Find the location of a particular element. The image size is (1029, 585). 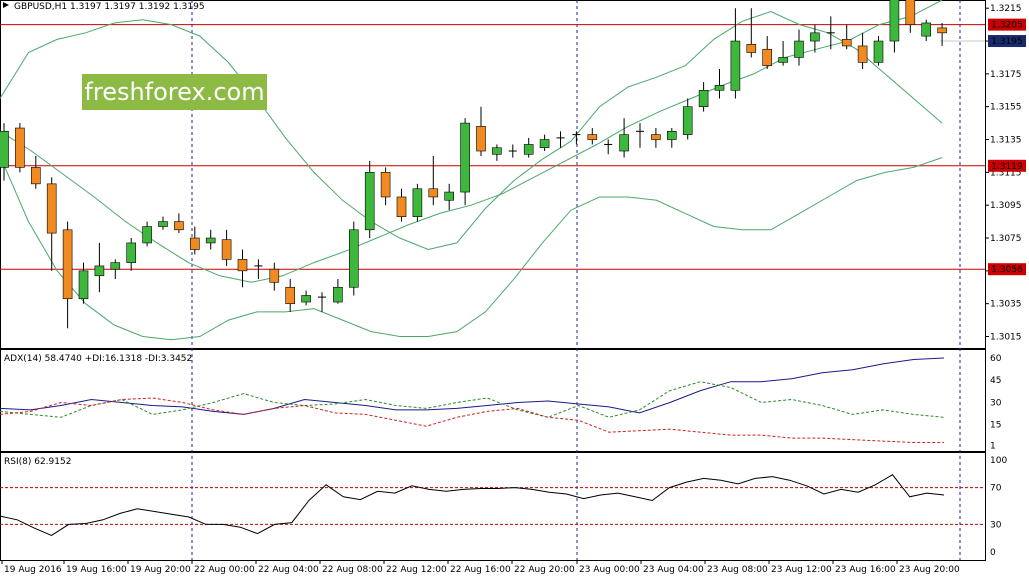

price-tick-label: 1.3175 is located at coordinates (1006, 75).